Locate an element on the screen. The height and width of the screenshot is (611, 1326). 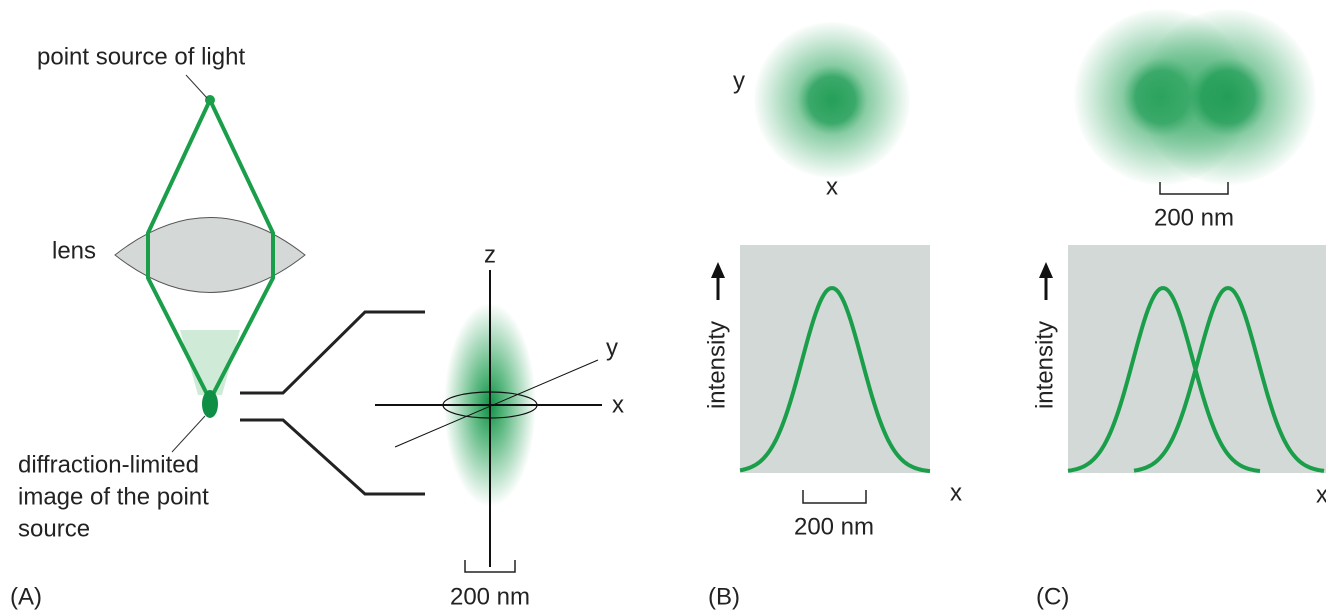
xy-ellipse is located at coordinates (490, 405).